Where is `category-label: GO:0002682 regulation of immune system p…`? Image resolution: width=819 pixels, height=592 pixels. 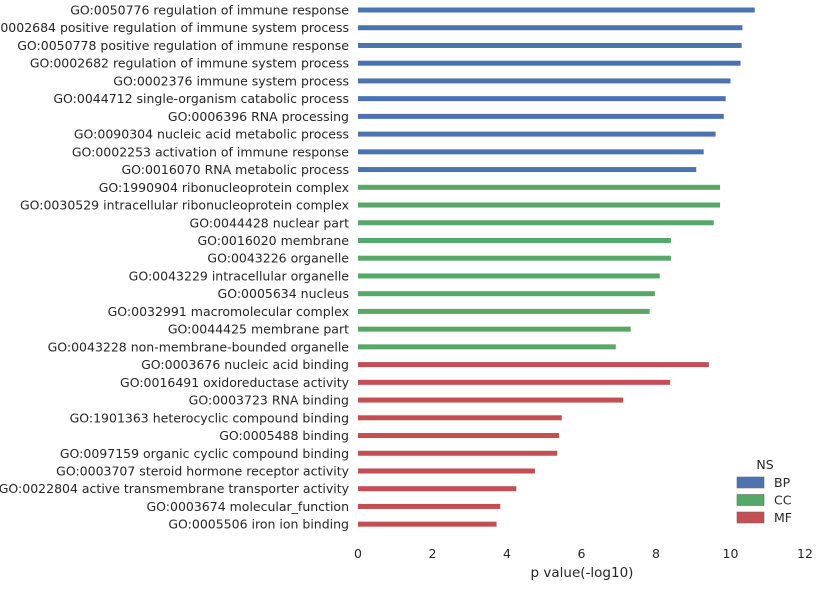
category-label: GO:0002682 regulation of immune system p… is located at coordinates (189, 63).